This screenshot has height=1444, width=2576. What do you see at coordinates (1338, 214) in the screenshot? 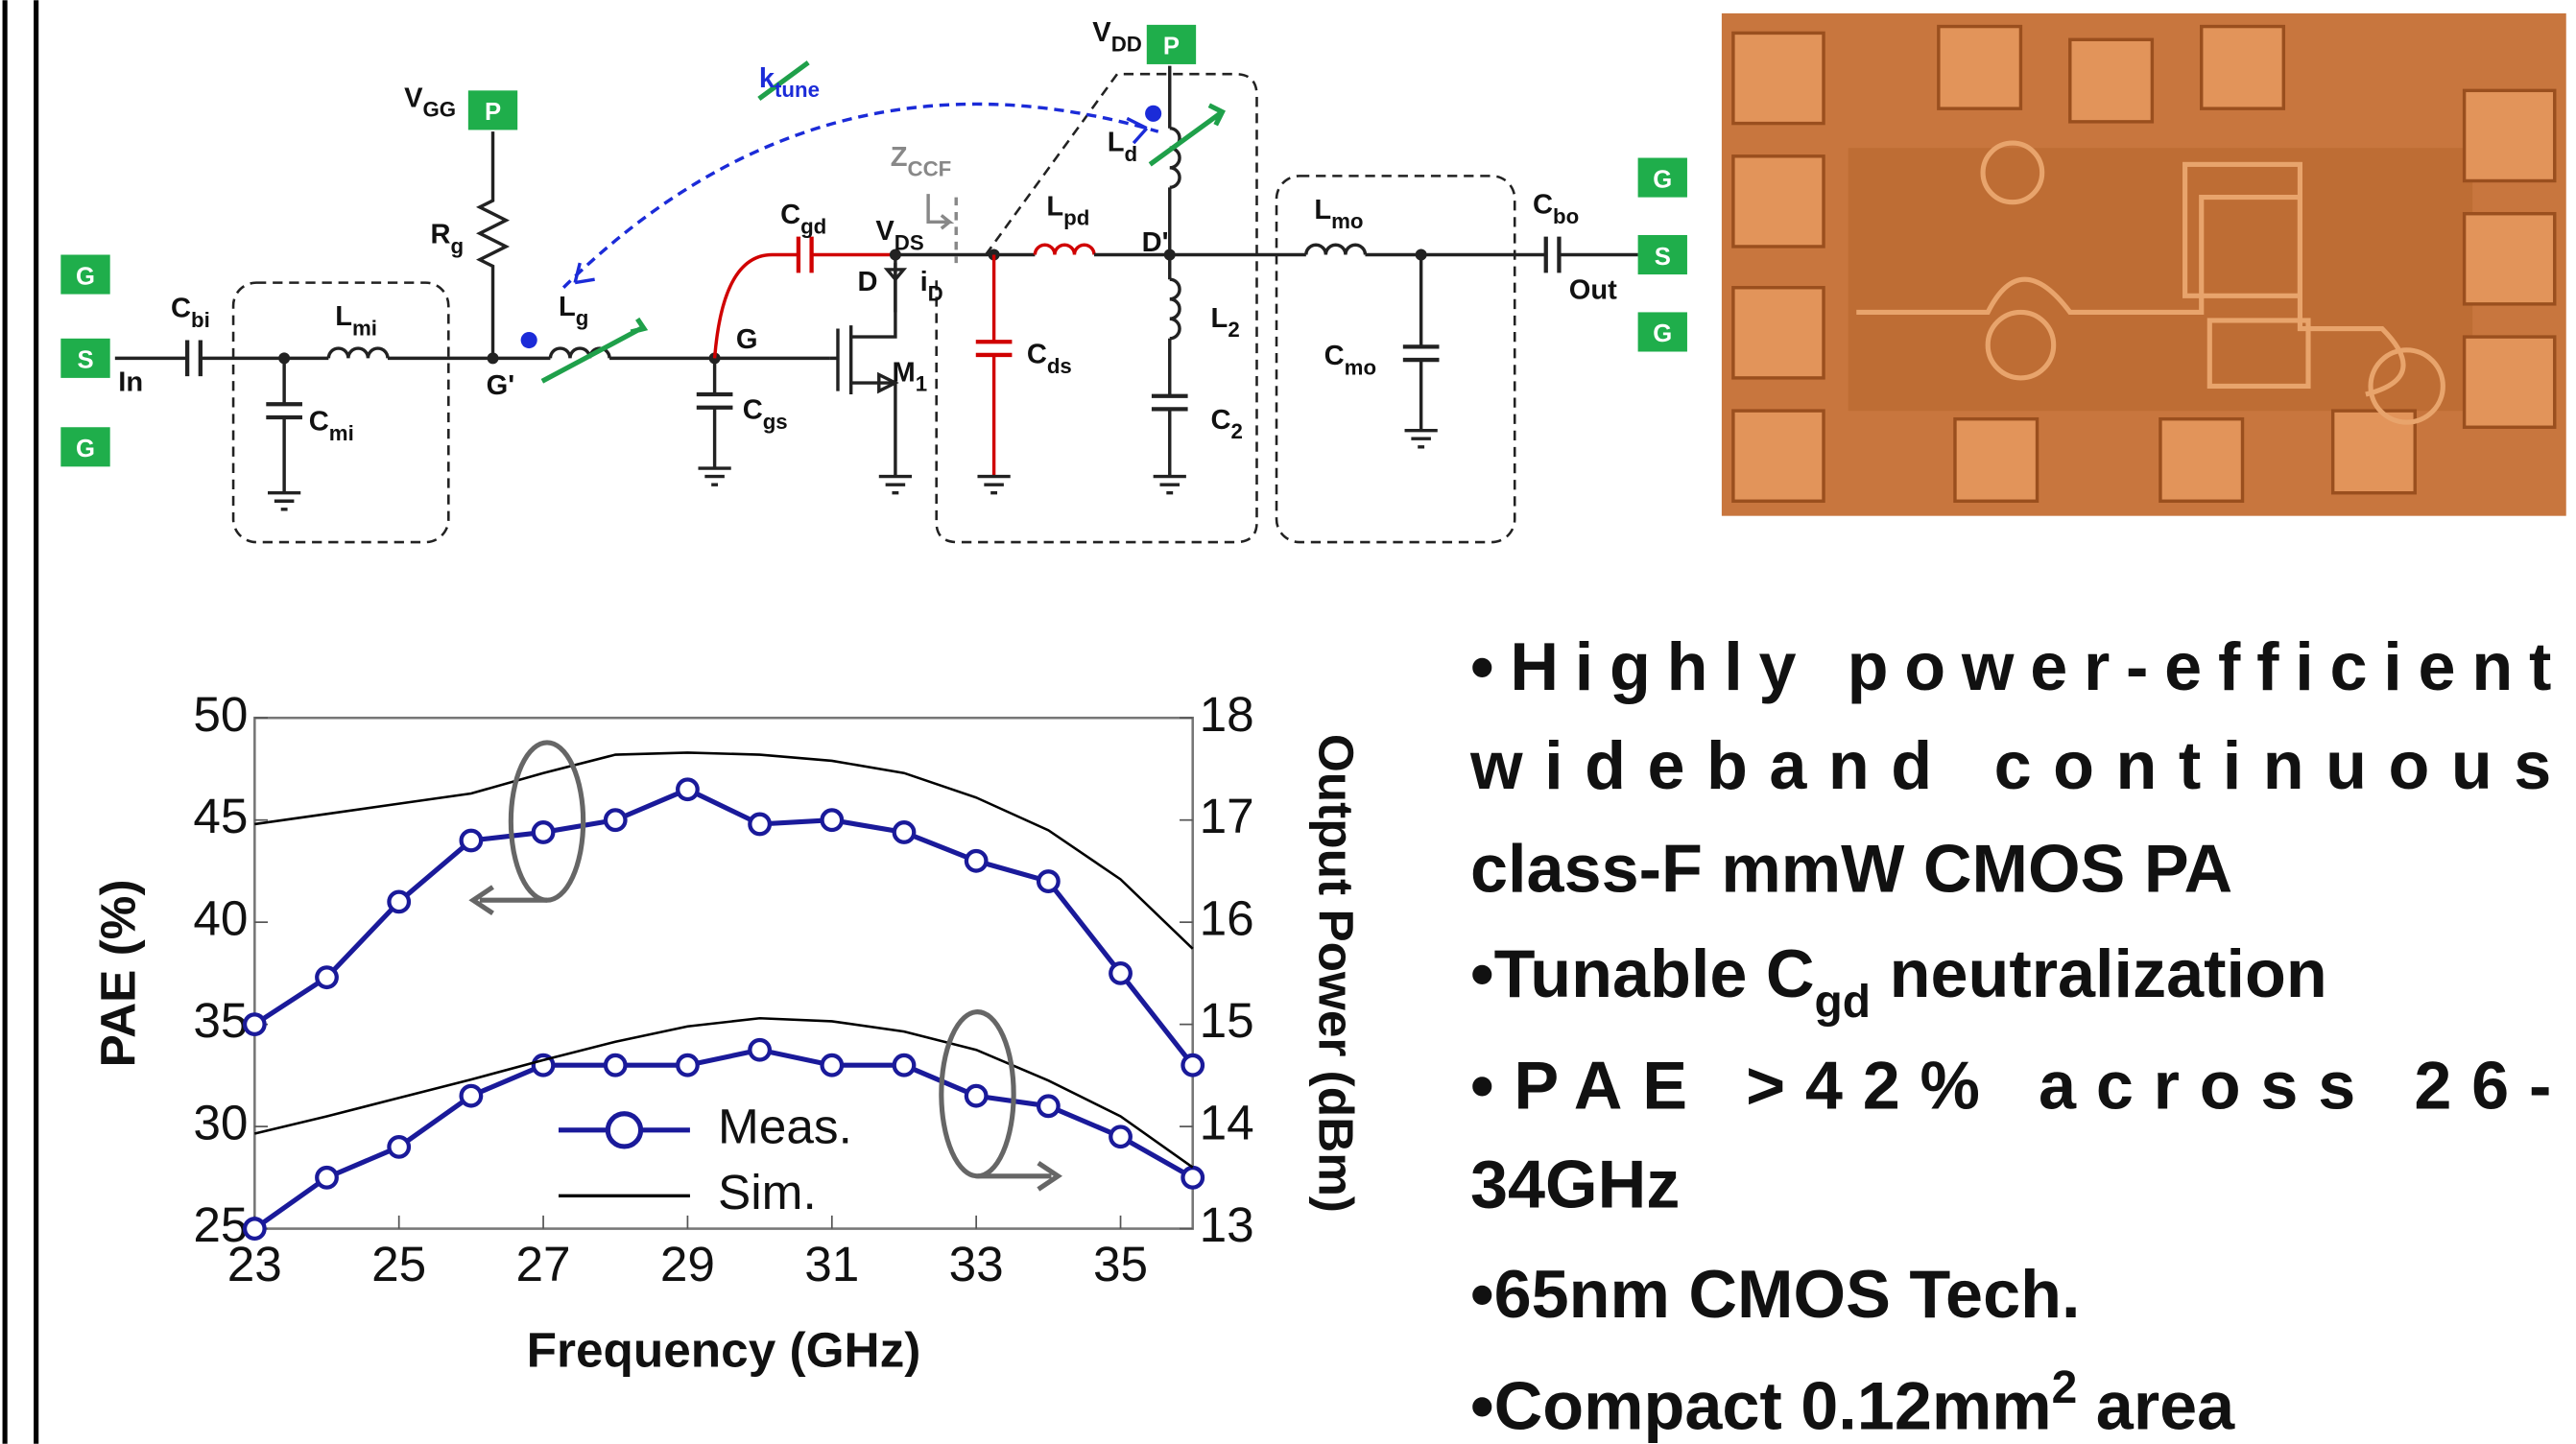
I see `circuit-label: Lmo` at bounding box center [1338, 214].